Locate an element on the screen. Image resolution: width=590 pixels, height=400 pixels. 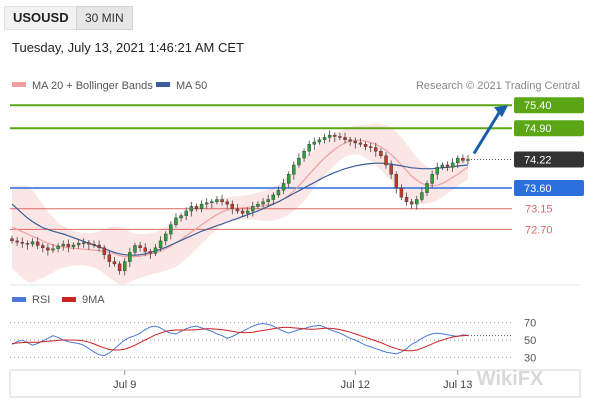
timeframe-tab: 30 MIN is located at coordinates (104, 18).